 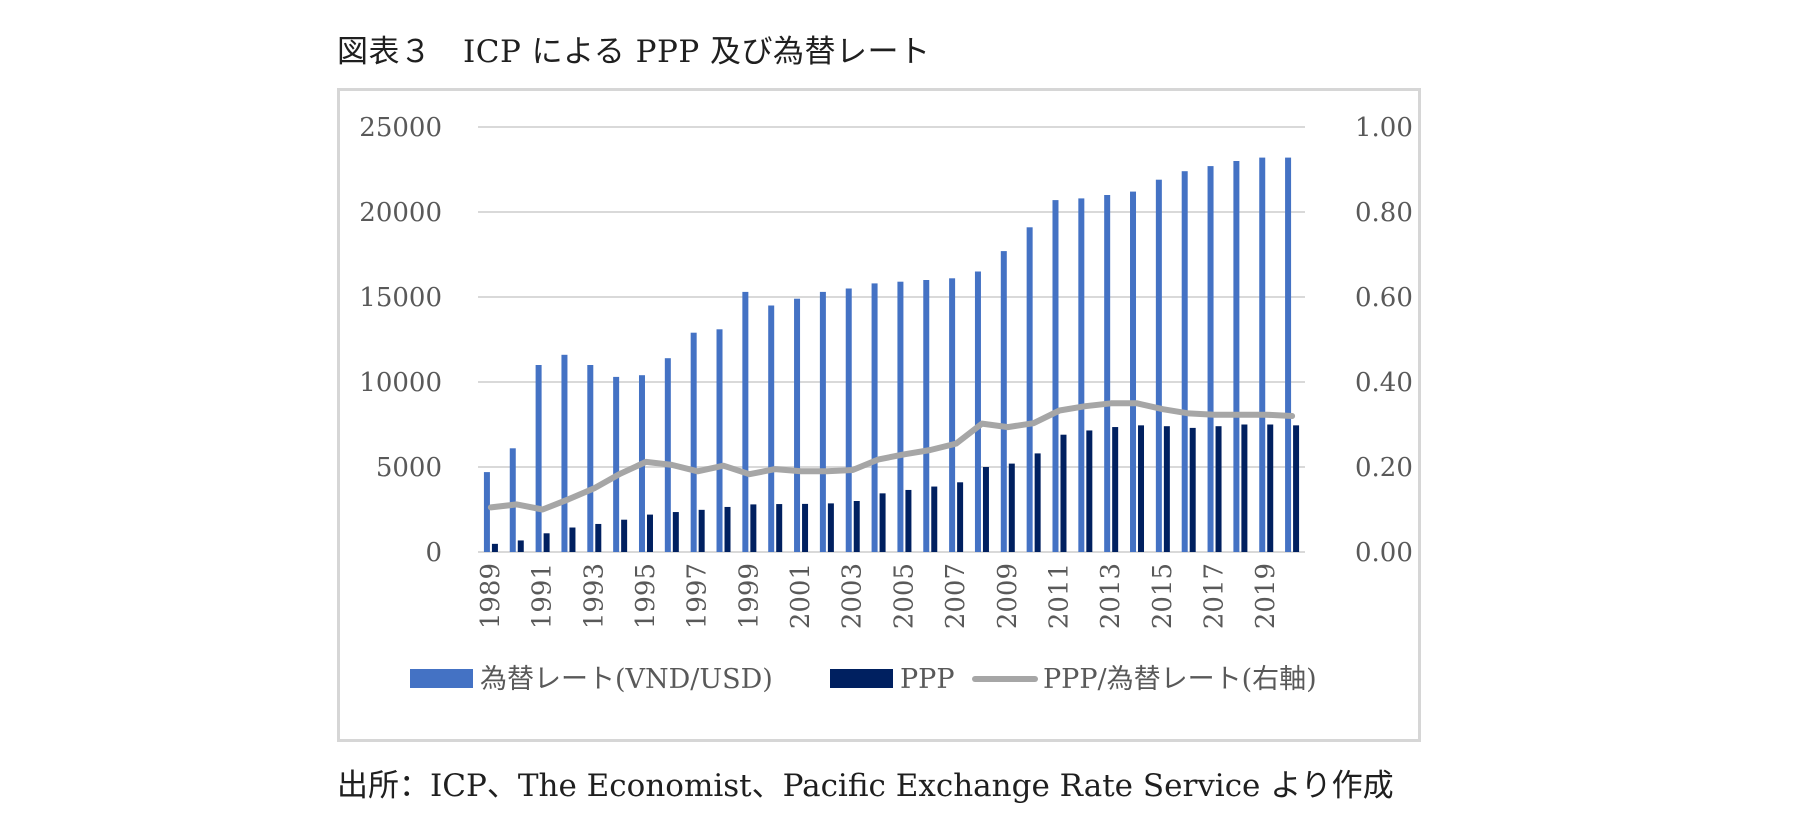 What do you see at coordinates (441, 678) in the screenshot?
I see `legend-swatch-rate` at bounding box center [441, 678].